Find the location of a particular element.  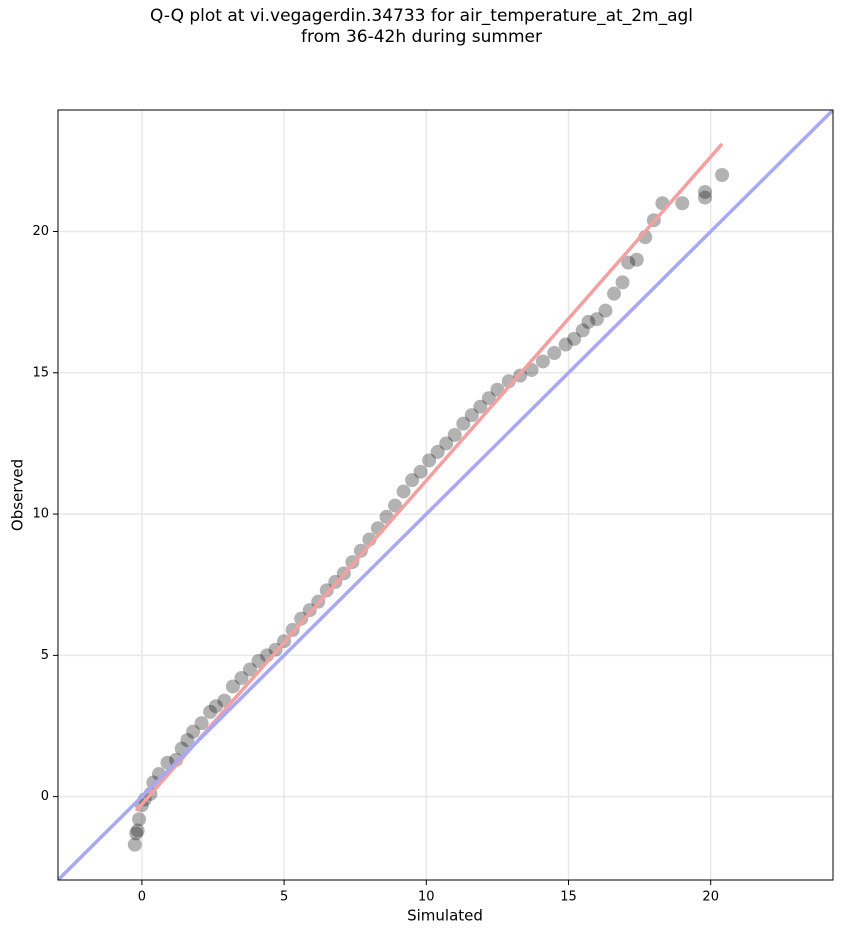

y-tick-label: 15 is located at coordinates (40, 372).